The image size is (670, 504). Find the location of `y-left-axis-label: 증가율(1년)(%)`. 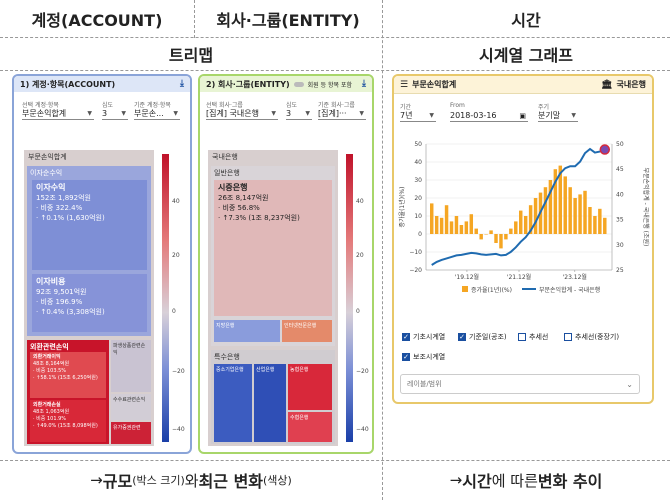

y-left-axis-label: 증가율(1년)(%) is located at coordinates (402, 207).